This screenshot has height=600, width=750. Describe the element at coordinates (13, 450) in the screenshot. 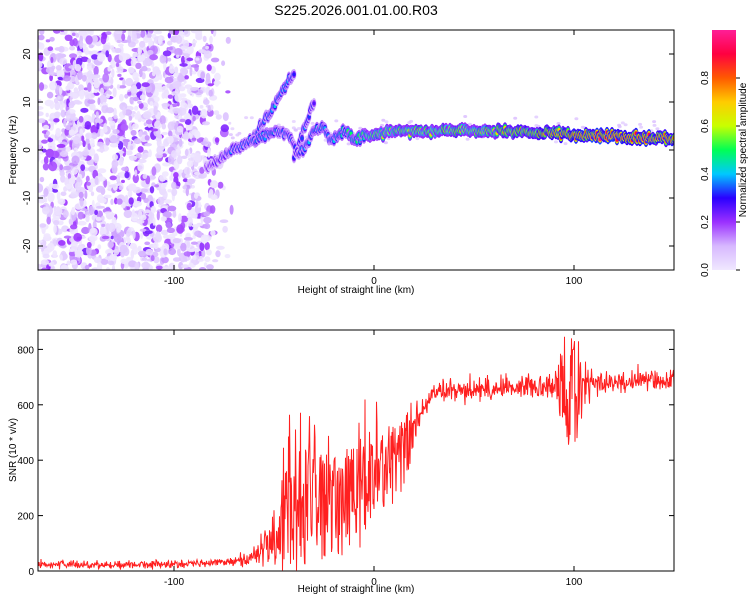

I see `snr-y-label: SNR (10 * v/v)` at that location.